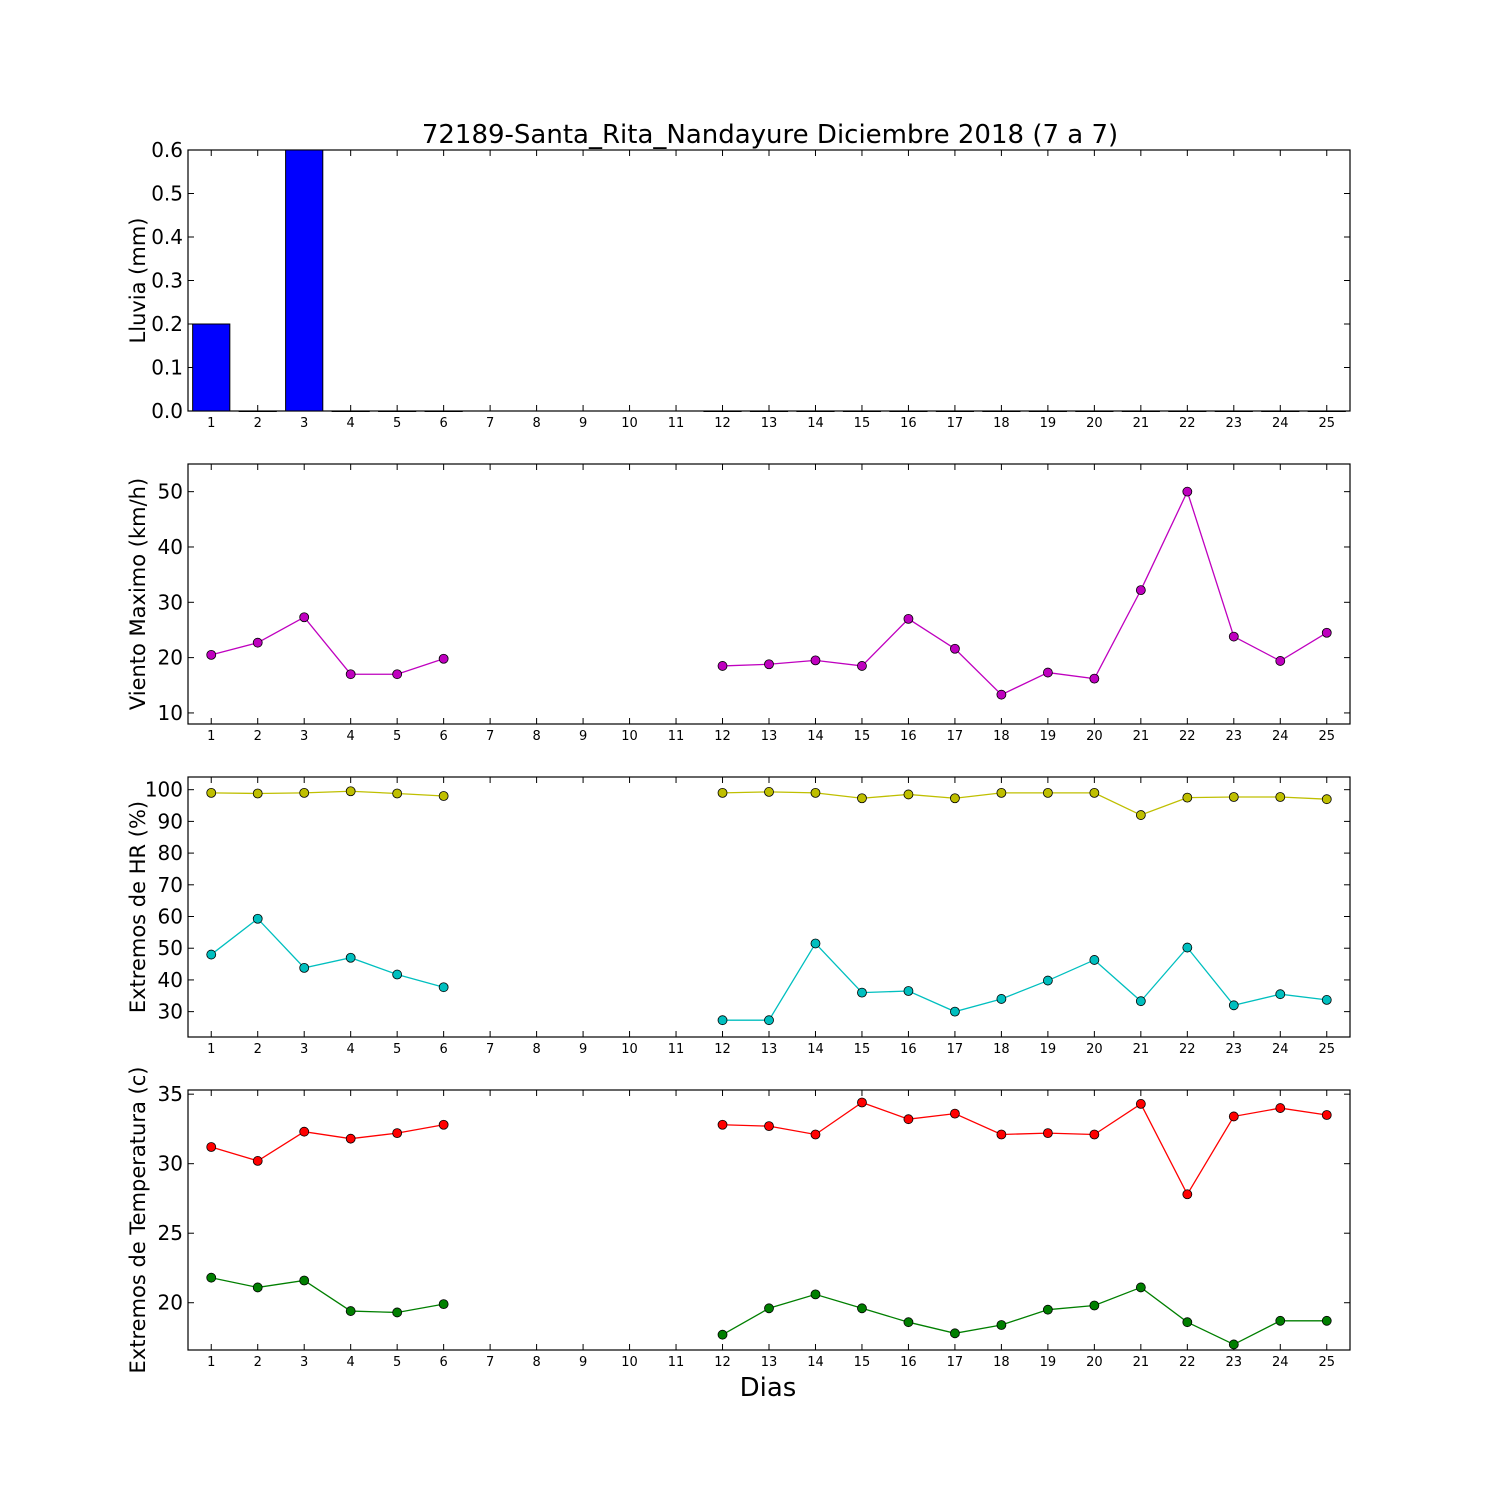 This screenshot has height=1500, width=1500. Describe the element at coordinates (170, 1303) in the screenshot. I see `y-tick-label: 20` at that location.